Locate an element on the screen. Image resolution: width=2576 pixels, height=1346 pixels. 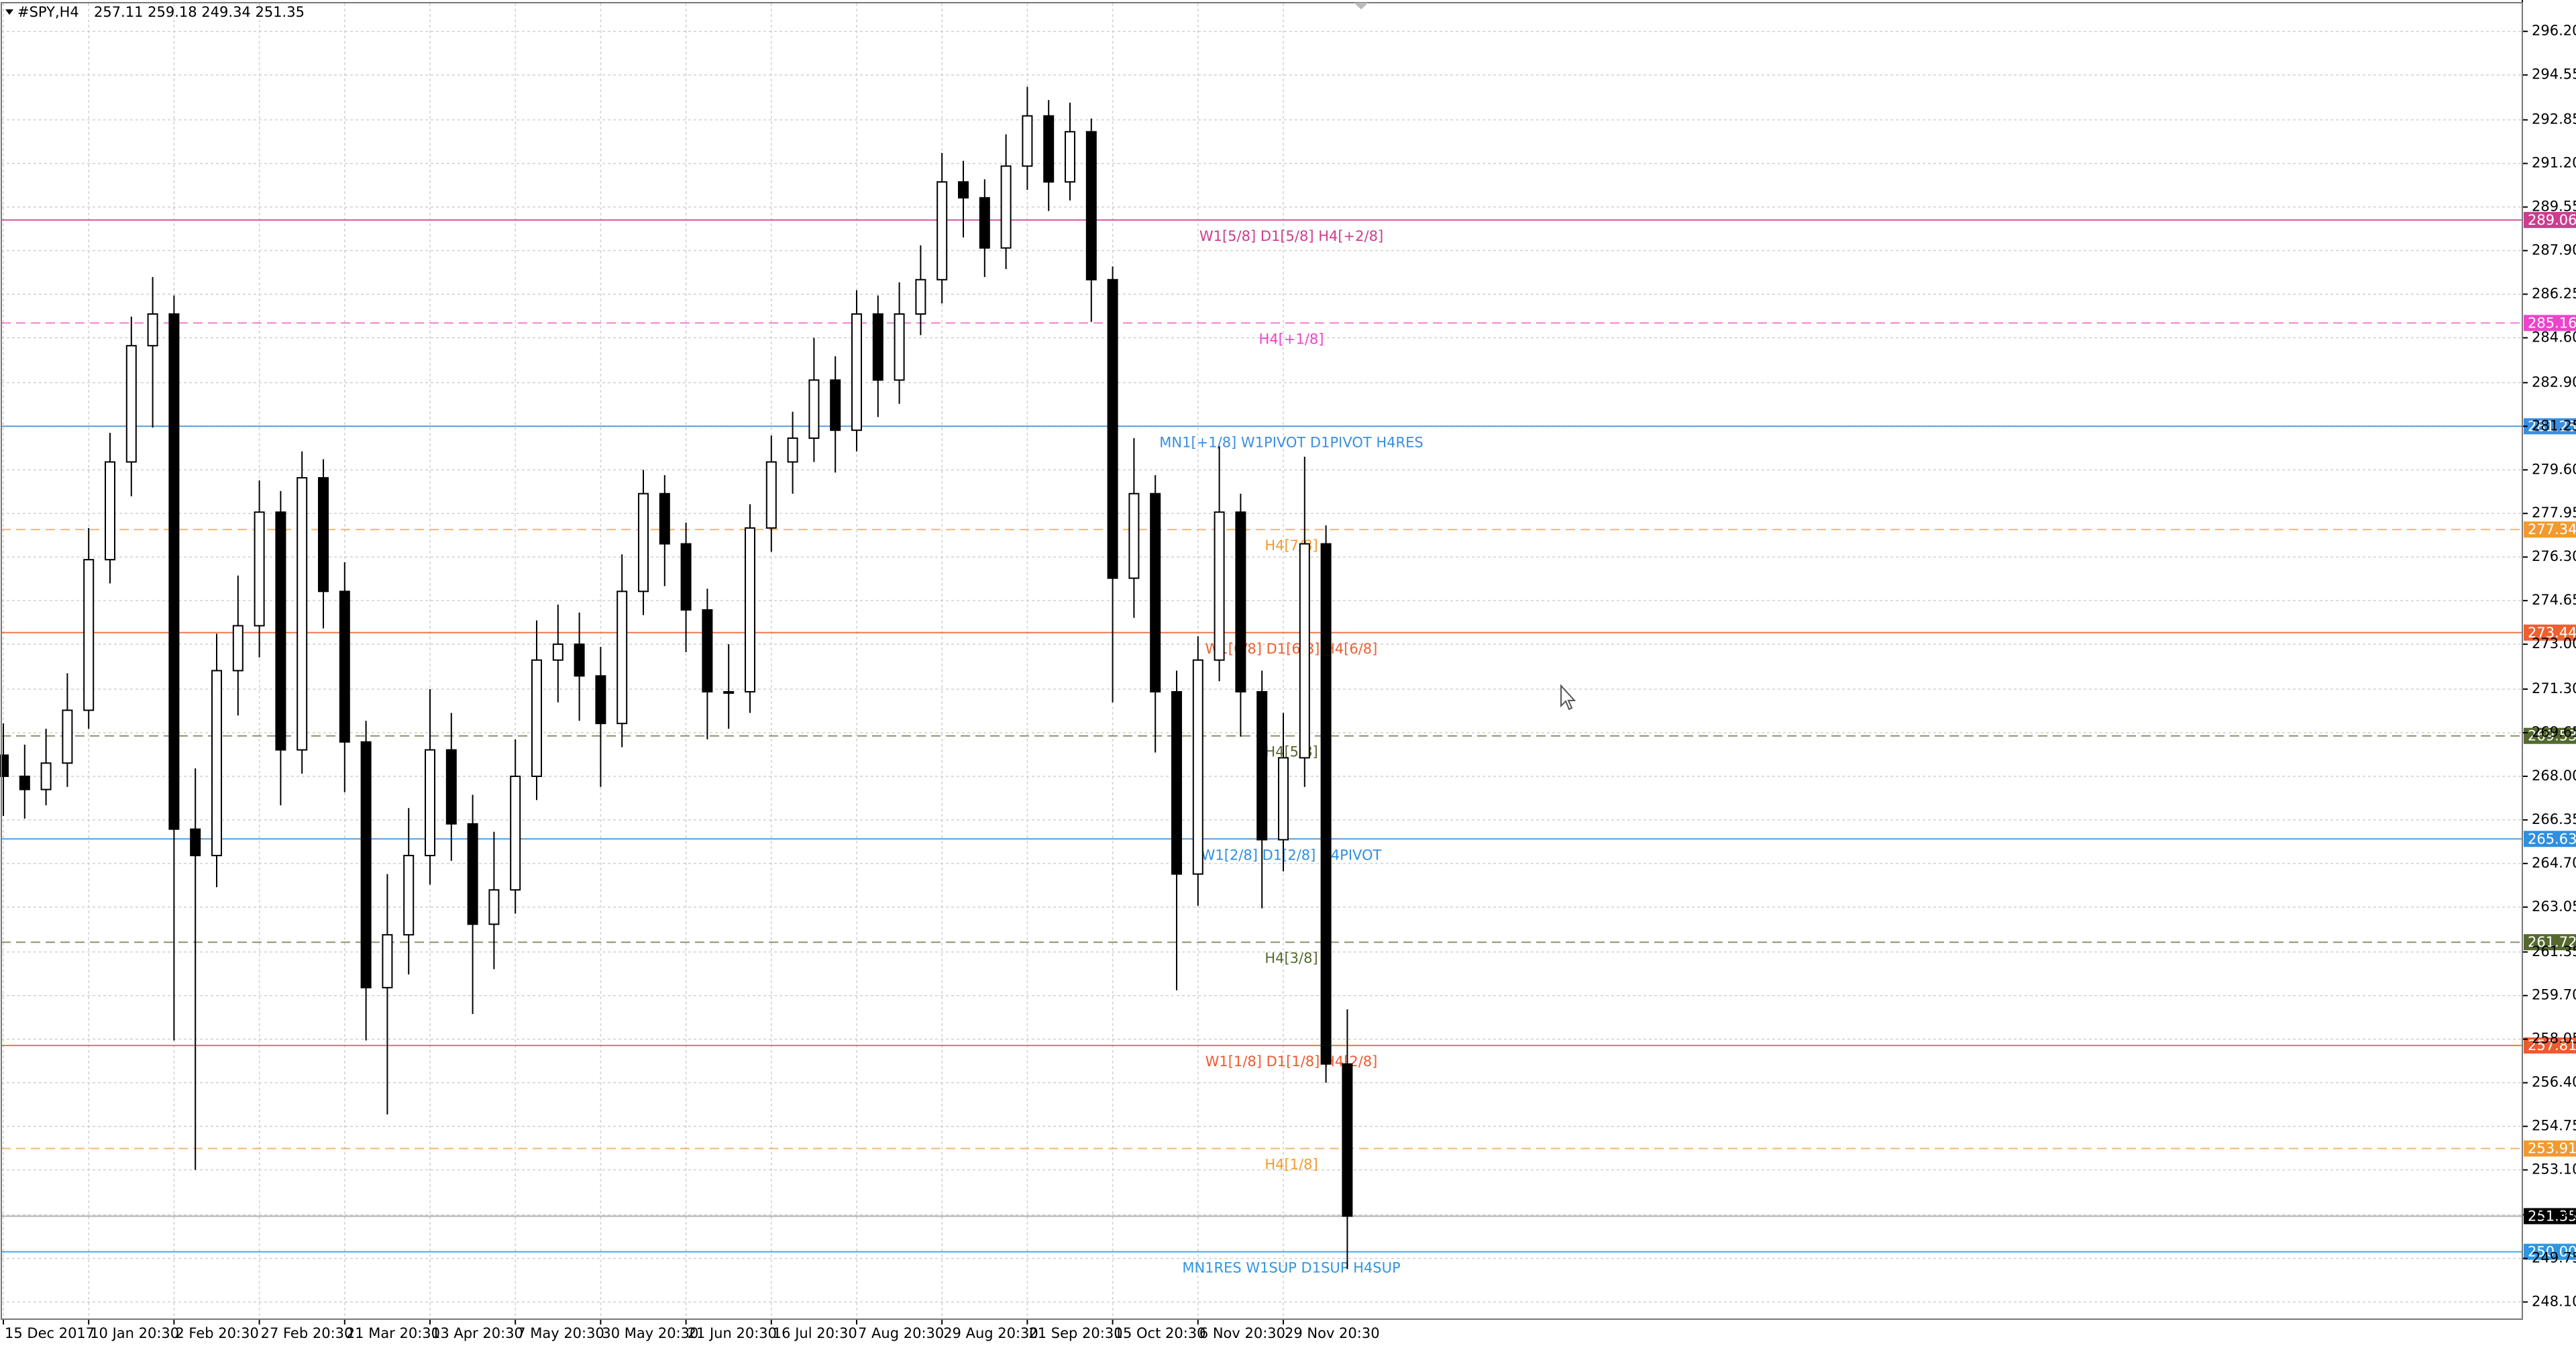
x-tick-label: 30 May 20:30 is located at coordinates (650, 1333).